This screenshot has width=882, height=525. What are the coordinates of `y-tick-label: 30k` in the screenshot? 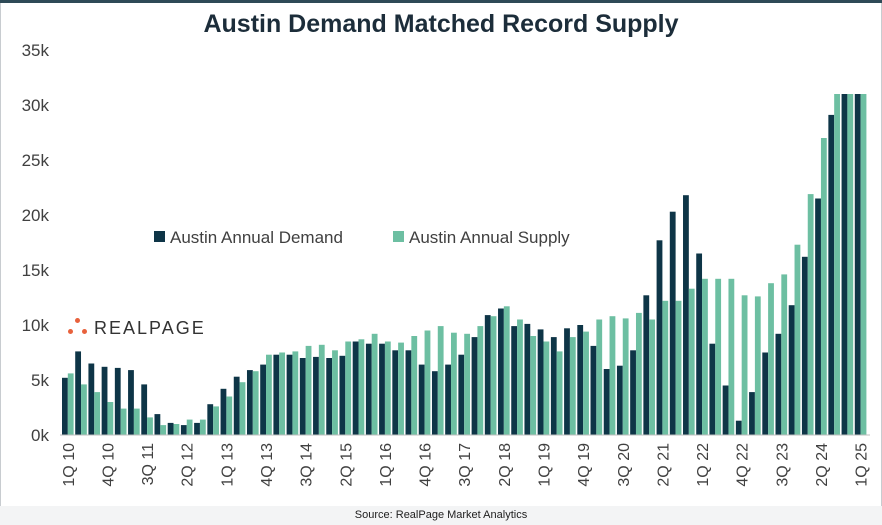 It's located at (36, 105).